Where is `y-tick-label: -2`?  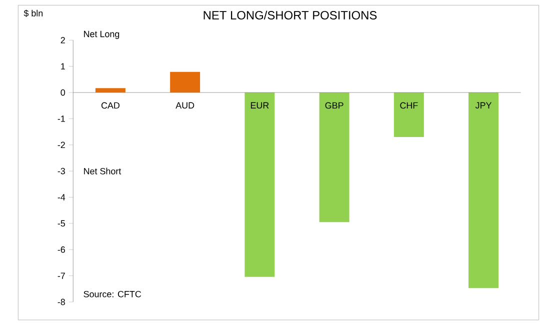
y-tick-label: -2 is located at coordinates (61, 145).